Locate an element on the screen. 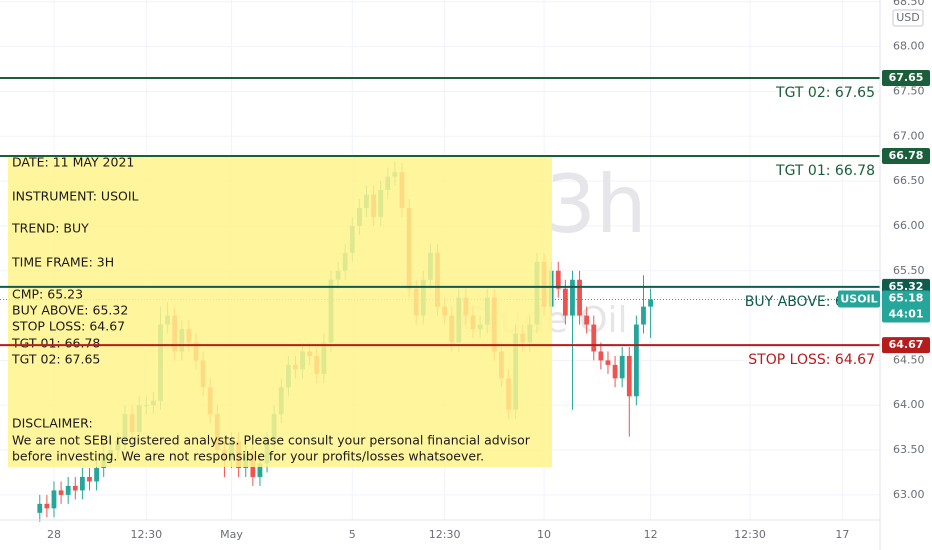 The image size is (932, 550). y-tick-label: 67.50 is located at coordinates (909, 90).